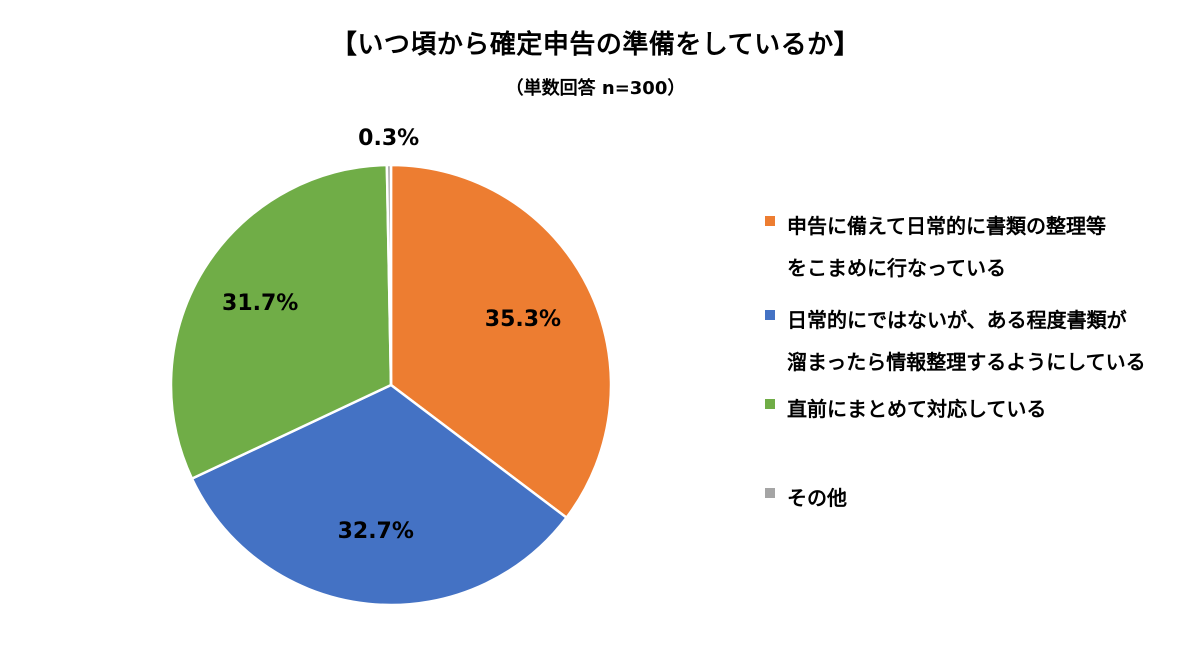 This screenshot has width=1191, height=663. Describe the element at coordinates (946, 247) in the screenshot. I see `legend-label: 申告に備えて日常的に書類の整理等 をこまめに行なっている` at that location.